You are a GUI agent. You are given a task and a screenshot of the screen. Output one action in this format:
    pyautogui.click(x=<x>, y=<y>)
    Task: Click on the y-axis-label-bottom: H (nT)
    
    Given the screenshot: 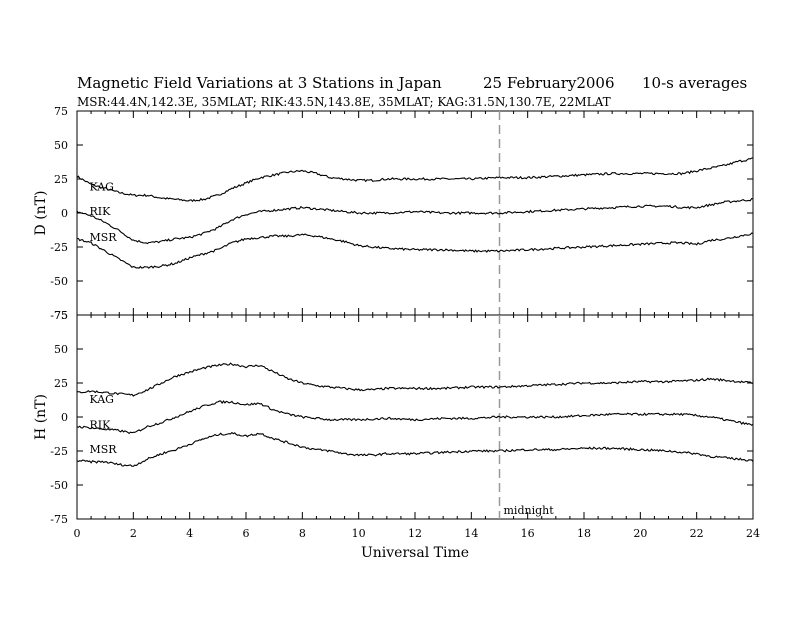 What is the action you would take?
    pyautogui.click(x=41, y=417)
    